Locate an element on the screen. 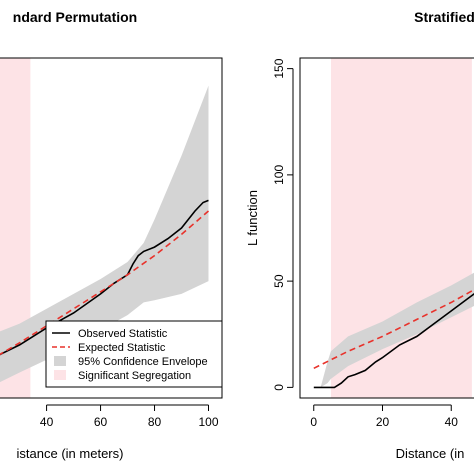  chart-title: Stratified Pe is located at coordinates (444, 17).